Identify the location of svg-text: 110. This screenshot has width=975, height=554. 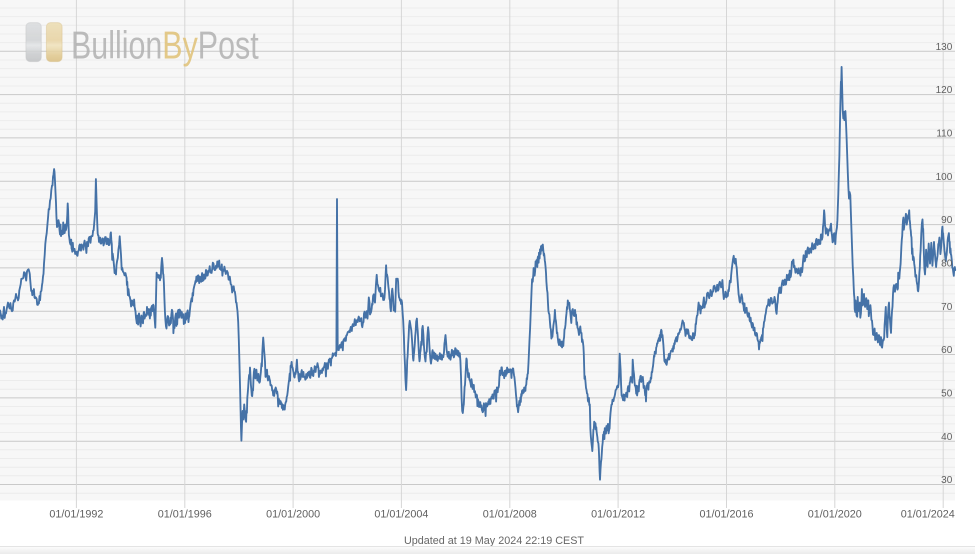
(944, 134).